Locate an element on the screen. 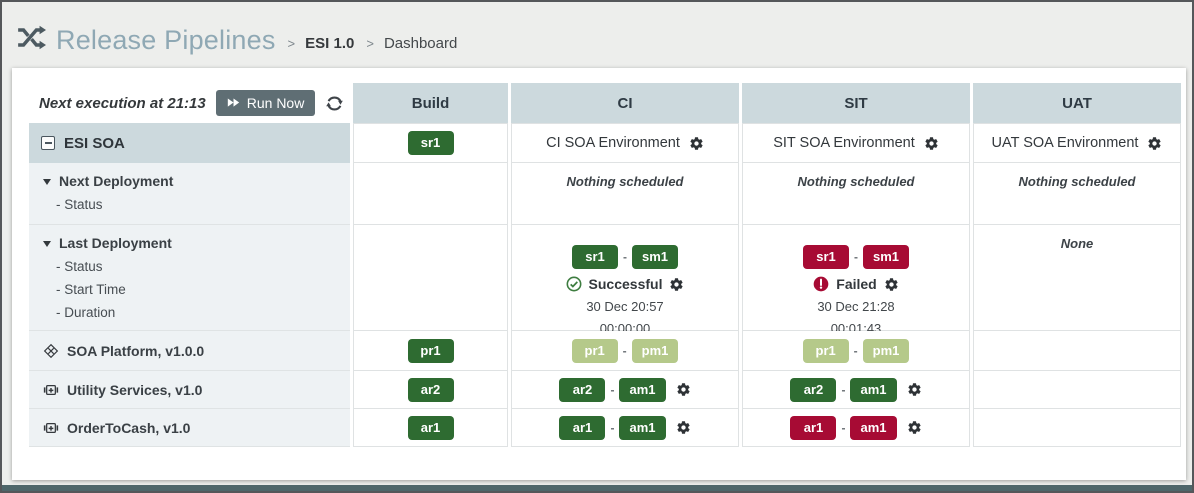 This screenshot has width=1194, height=493. cell-uat-last-deployment: None is located at coordinates (1077, 278).